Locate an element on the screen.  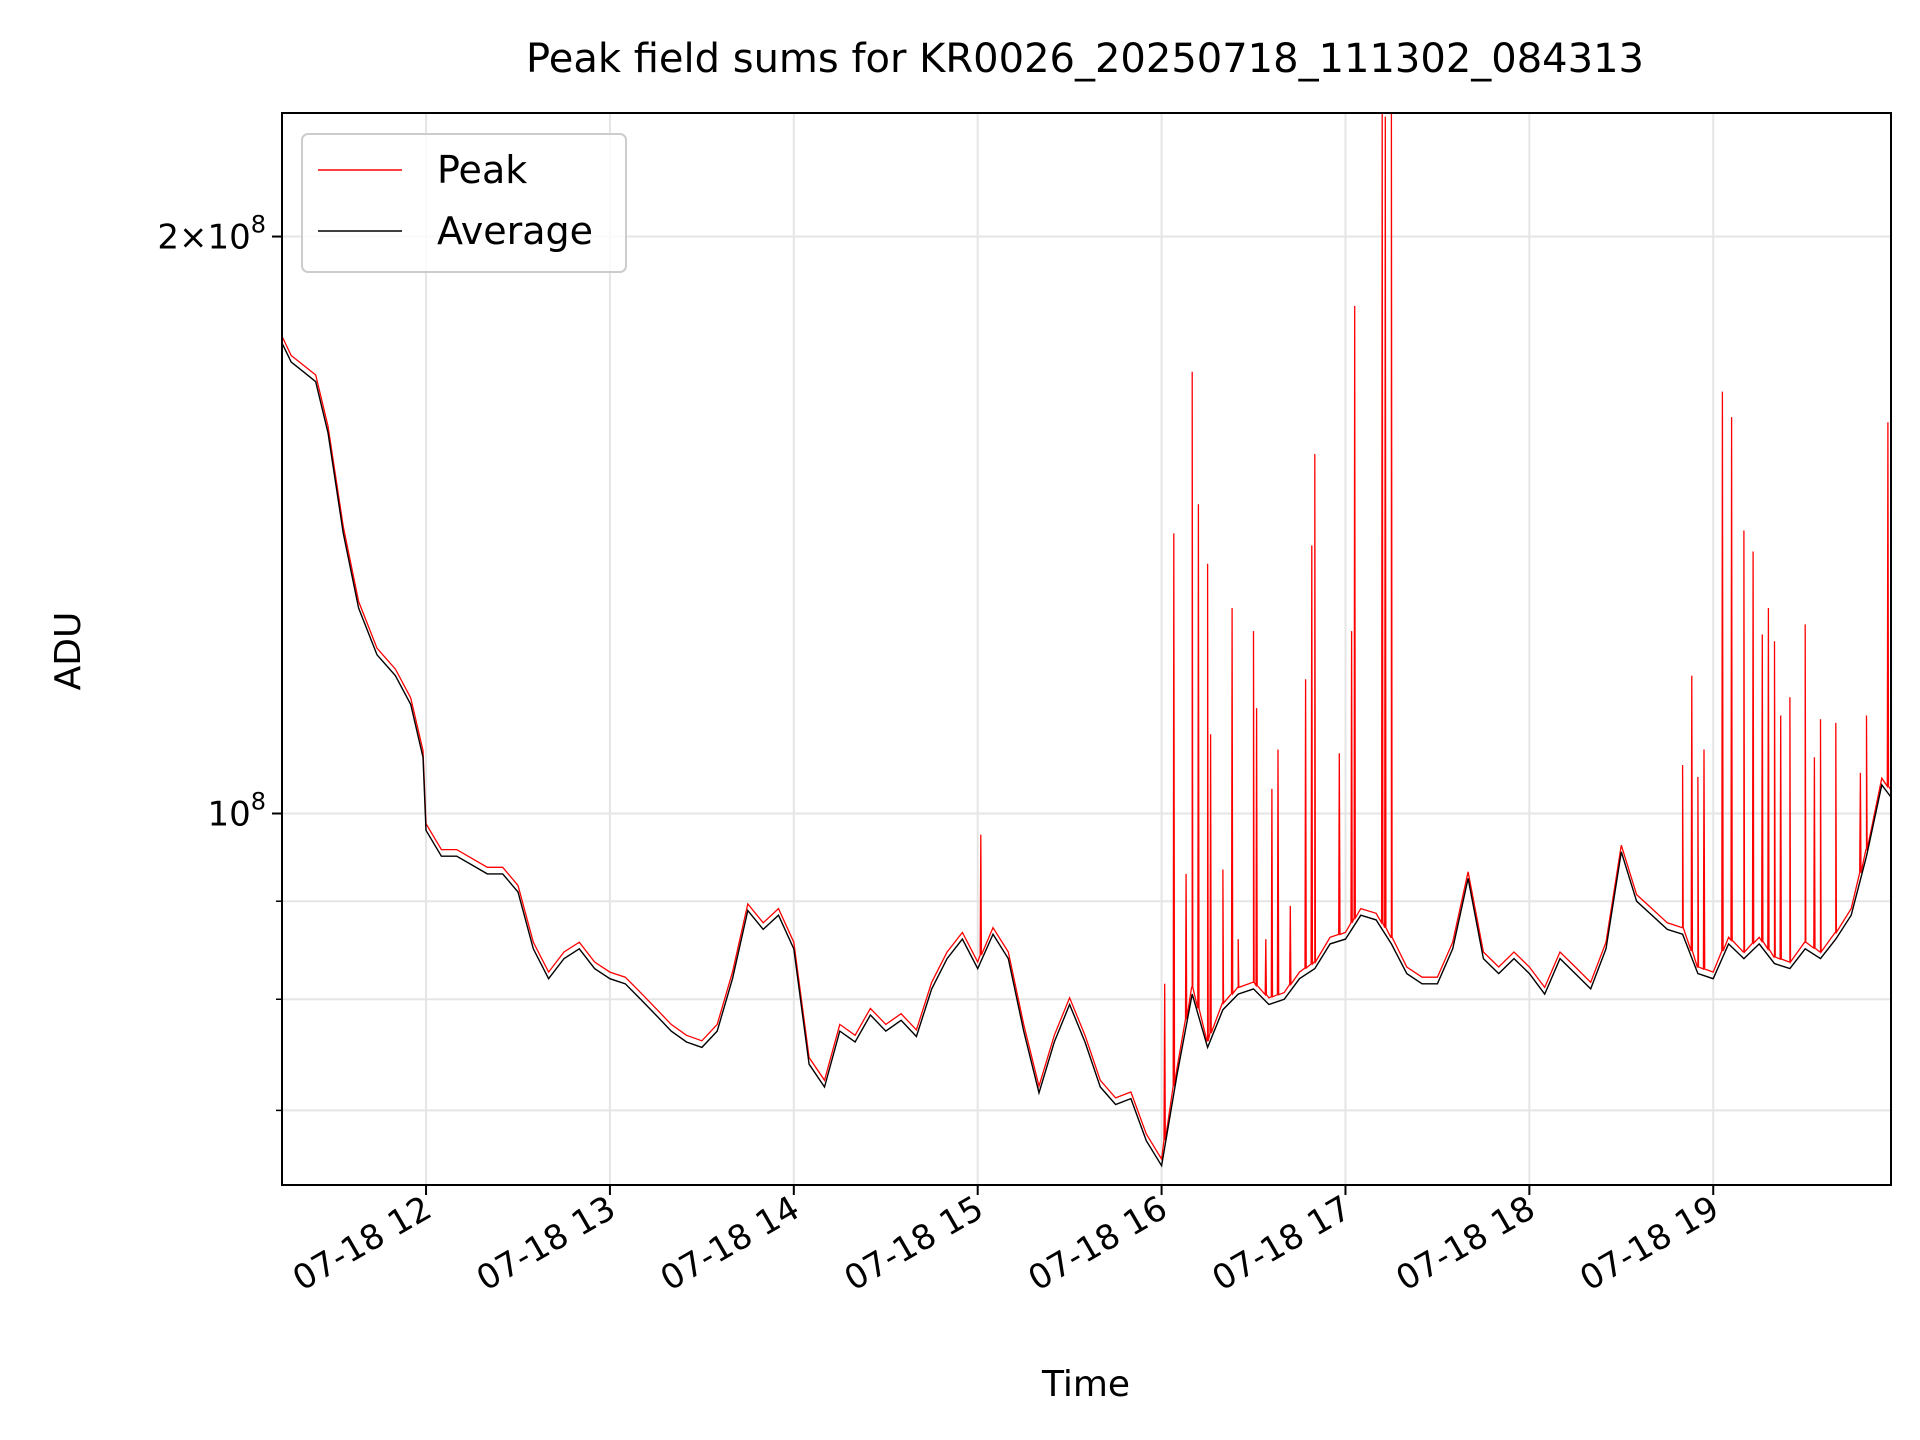
y-tick-base: 10 is located at coordinates (228, 815).